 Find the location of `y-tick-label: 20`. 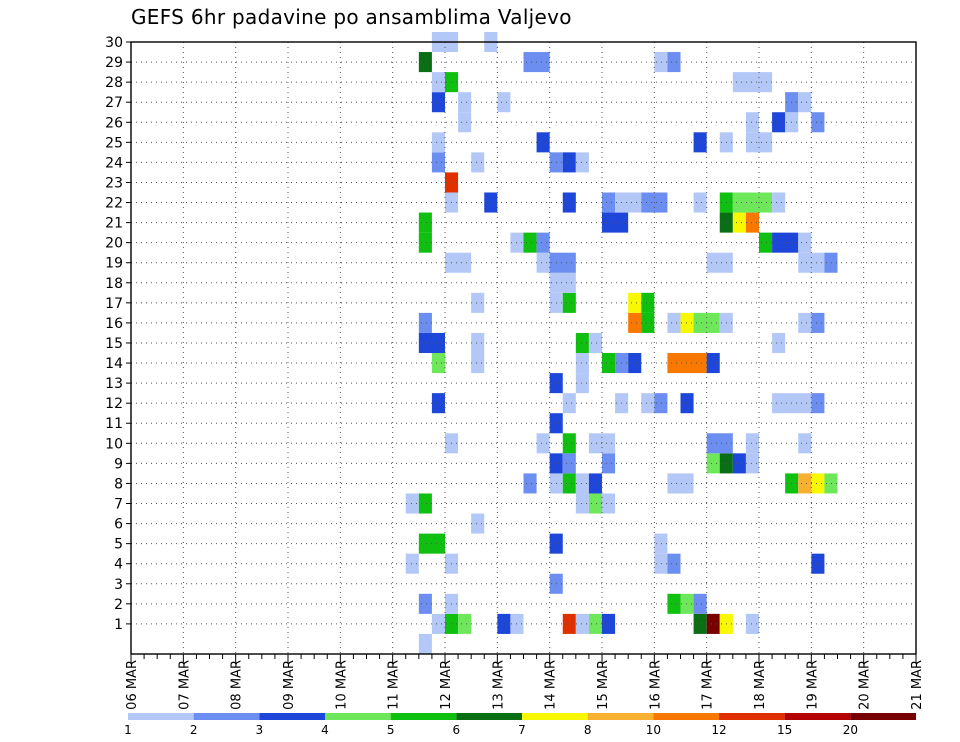

y-tick-label: 20 is located at coordinates (114, 244).